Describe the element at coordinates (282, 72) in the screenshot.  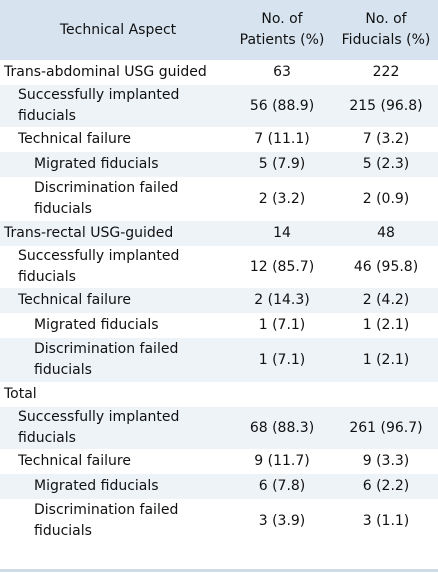
I see `patients-value: 63` at that location.